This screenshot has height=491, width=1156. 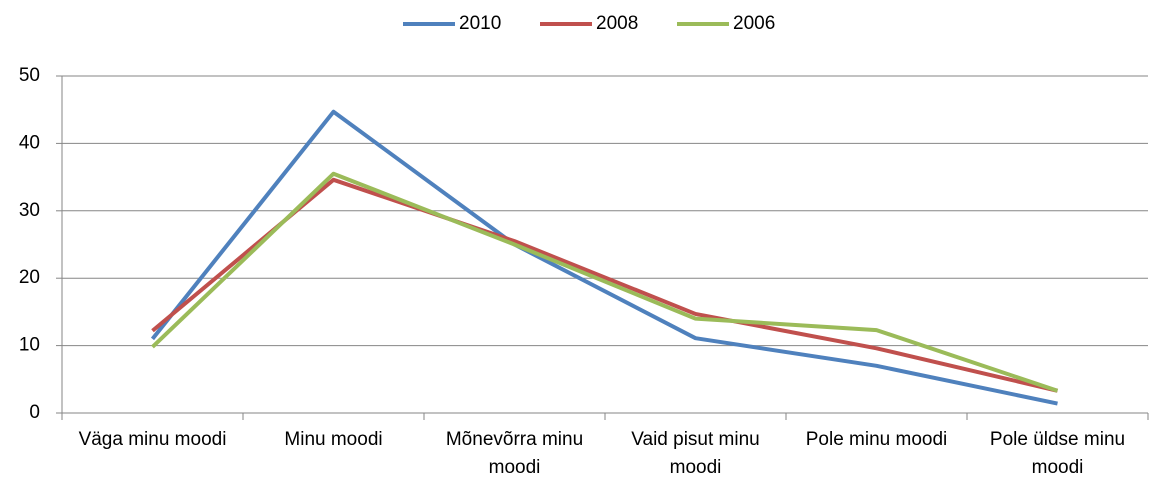 What do you see at coordinates (34, 412) in the screenshot?
I see `y-tick-label: 0` at bounding box center [34, 412].